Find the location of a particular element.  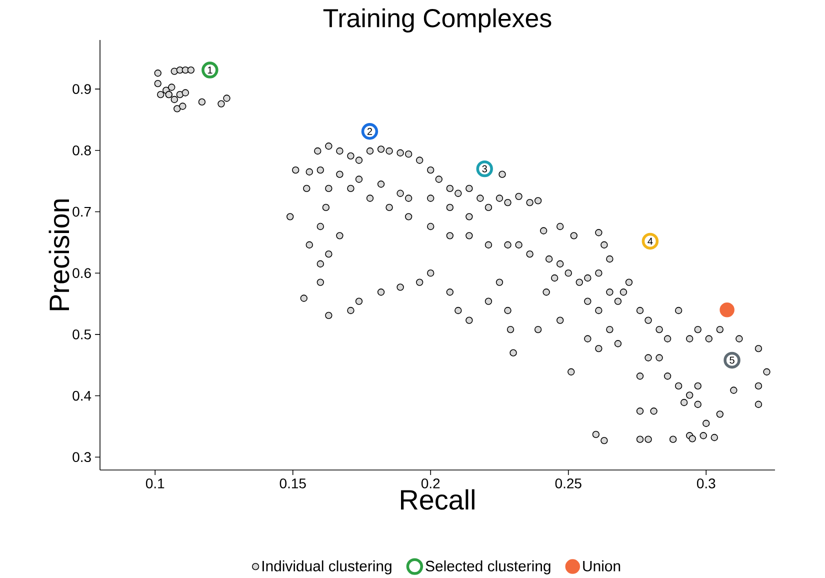

x-axis-title: Recall is located at coordinates (437, 499).